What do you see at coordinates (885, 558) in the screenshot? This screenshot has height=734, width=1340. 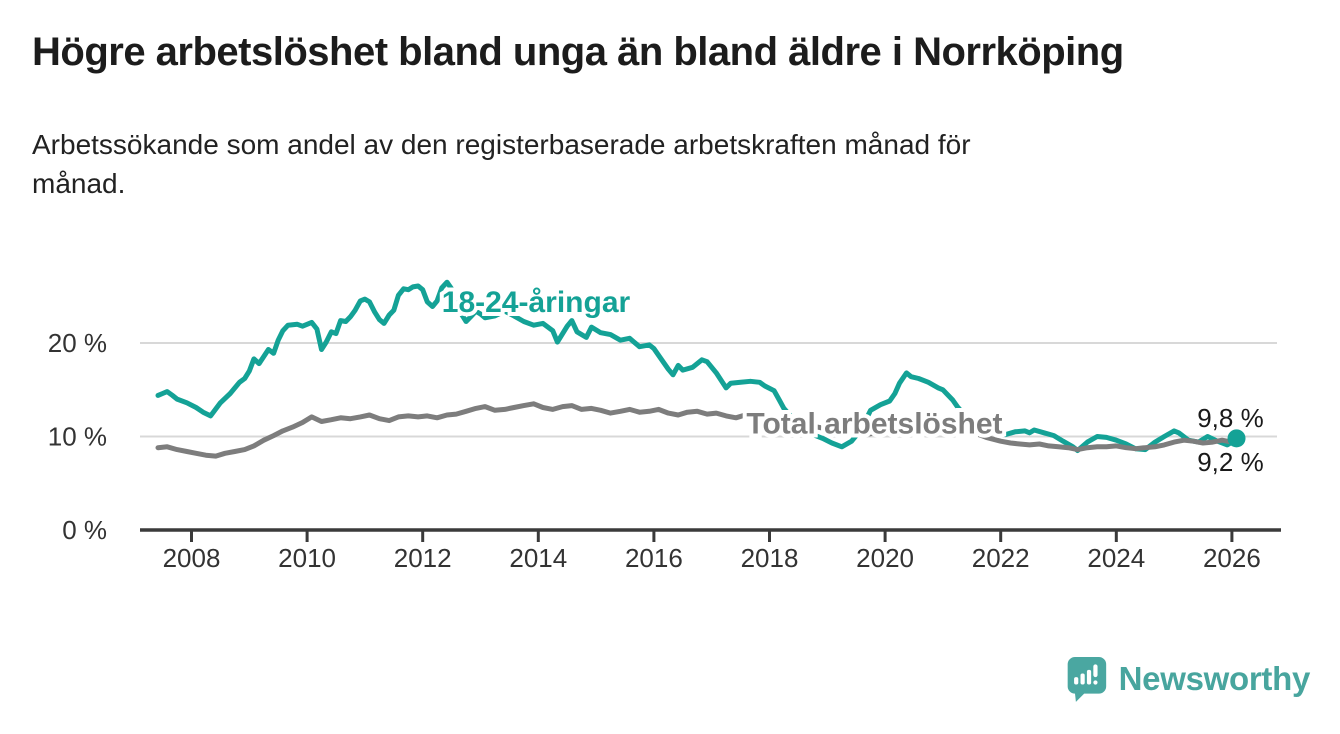 I see `x-tick-label-2020: 2020` at bounding box center [885, 558].